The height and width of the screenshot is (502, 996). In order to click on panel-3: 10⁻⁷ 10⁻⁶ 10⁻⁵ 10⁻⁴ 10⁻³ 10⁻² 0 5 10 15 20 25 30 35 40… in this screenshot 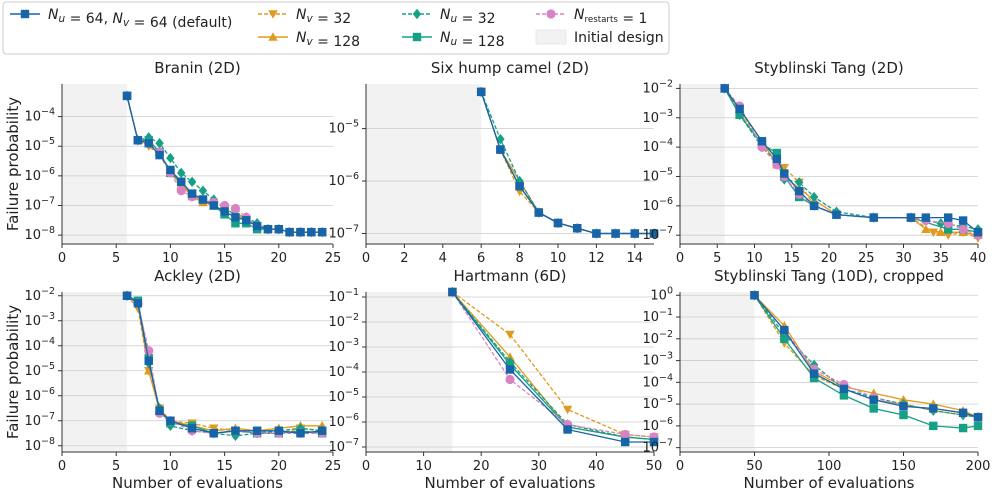, I will do `click(814, 162)`.